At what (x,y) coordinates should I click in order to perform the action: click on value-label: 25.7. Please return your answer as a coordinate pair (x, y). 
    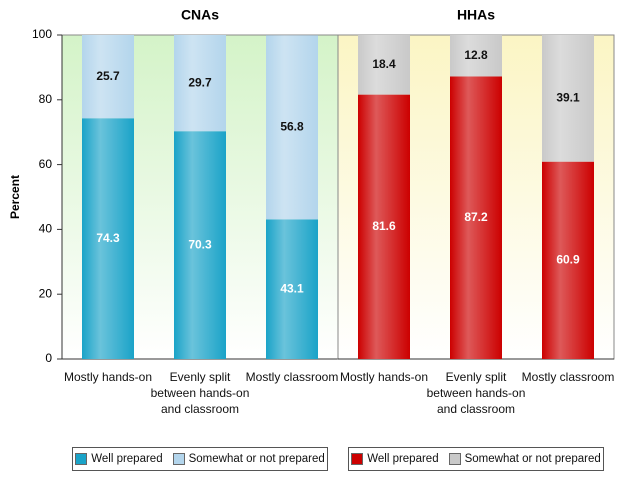
    Looking at the image, I should click on (108, 76).